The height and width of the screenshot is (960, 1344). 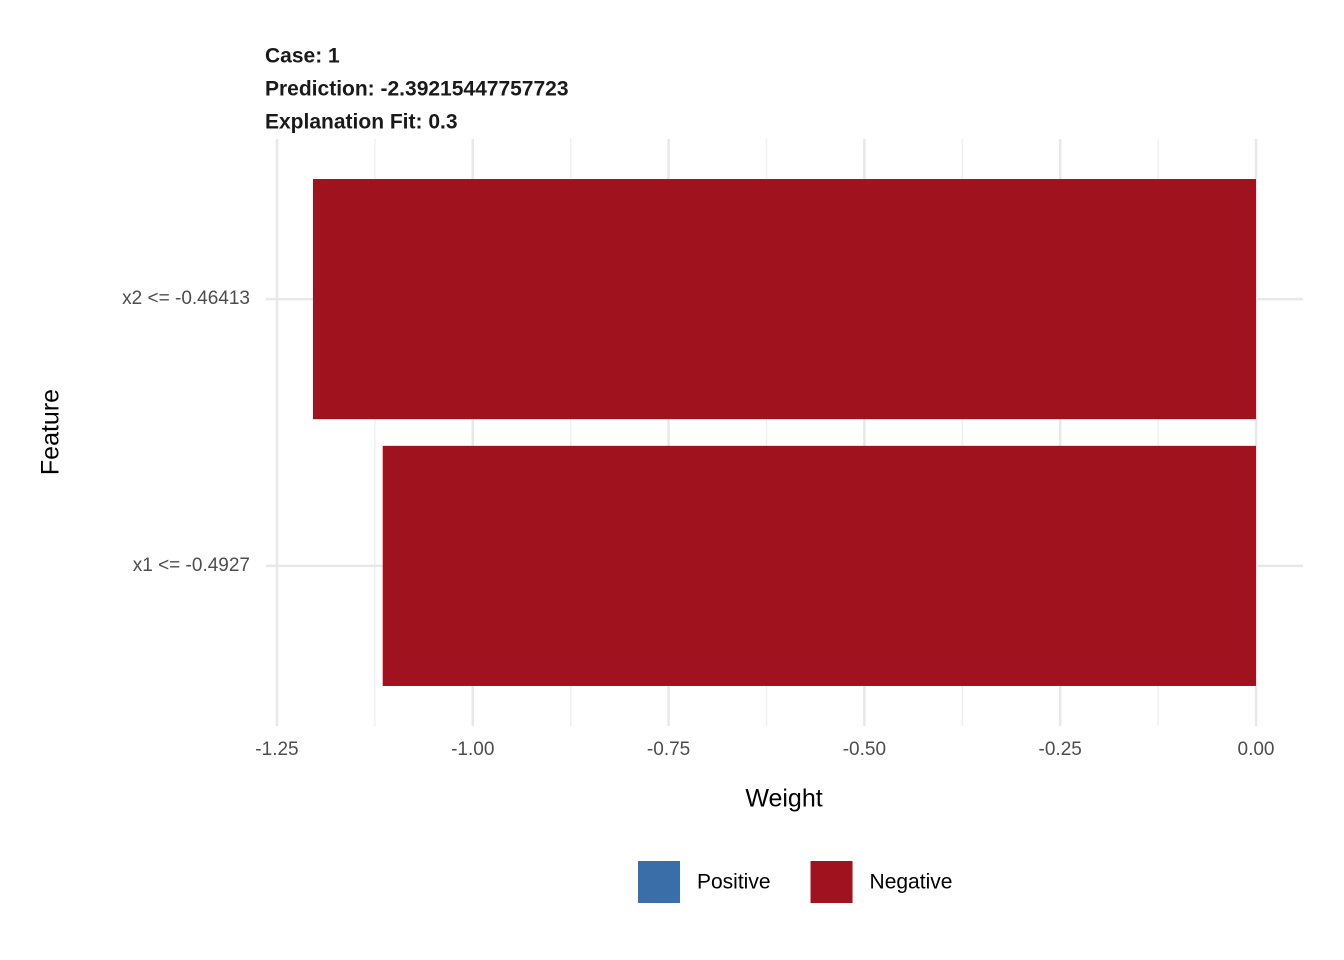 I want to click on y-tick-label: x2 <= -0.46413, so click(x=186, y=298).